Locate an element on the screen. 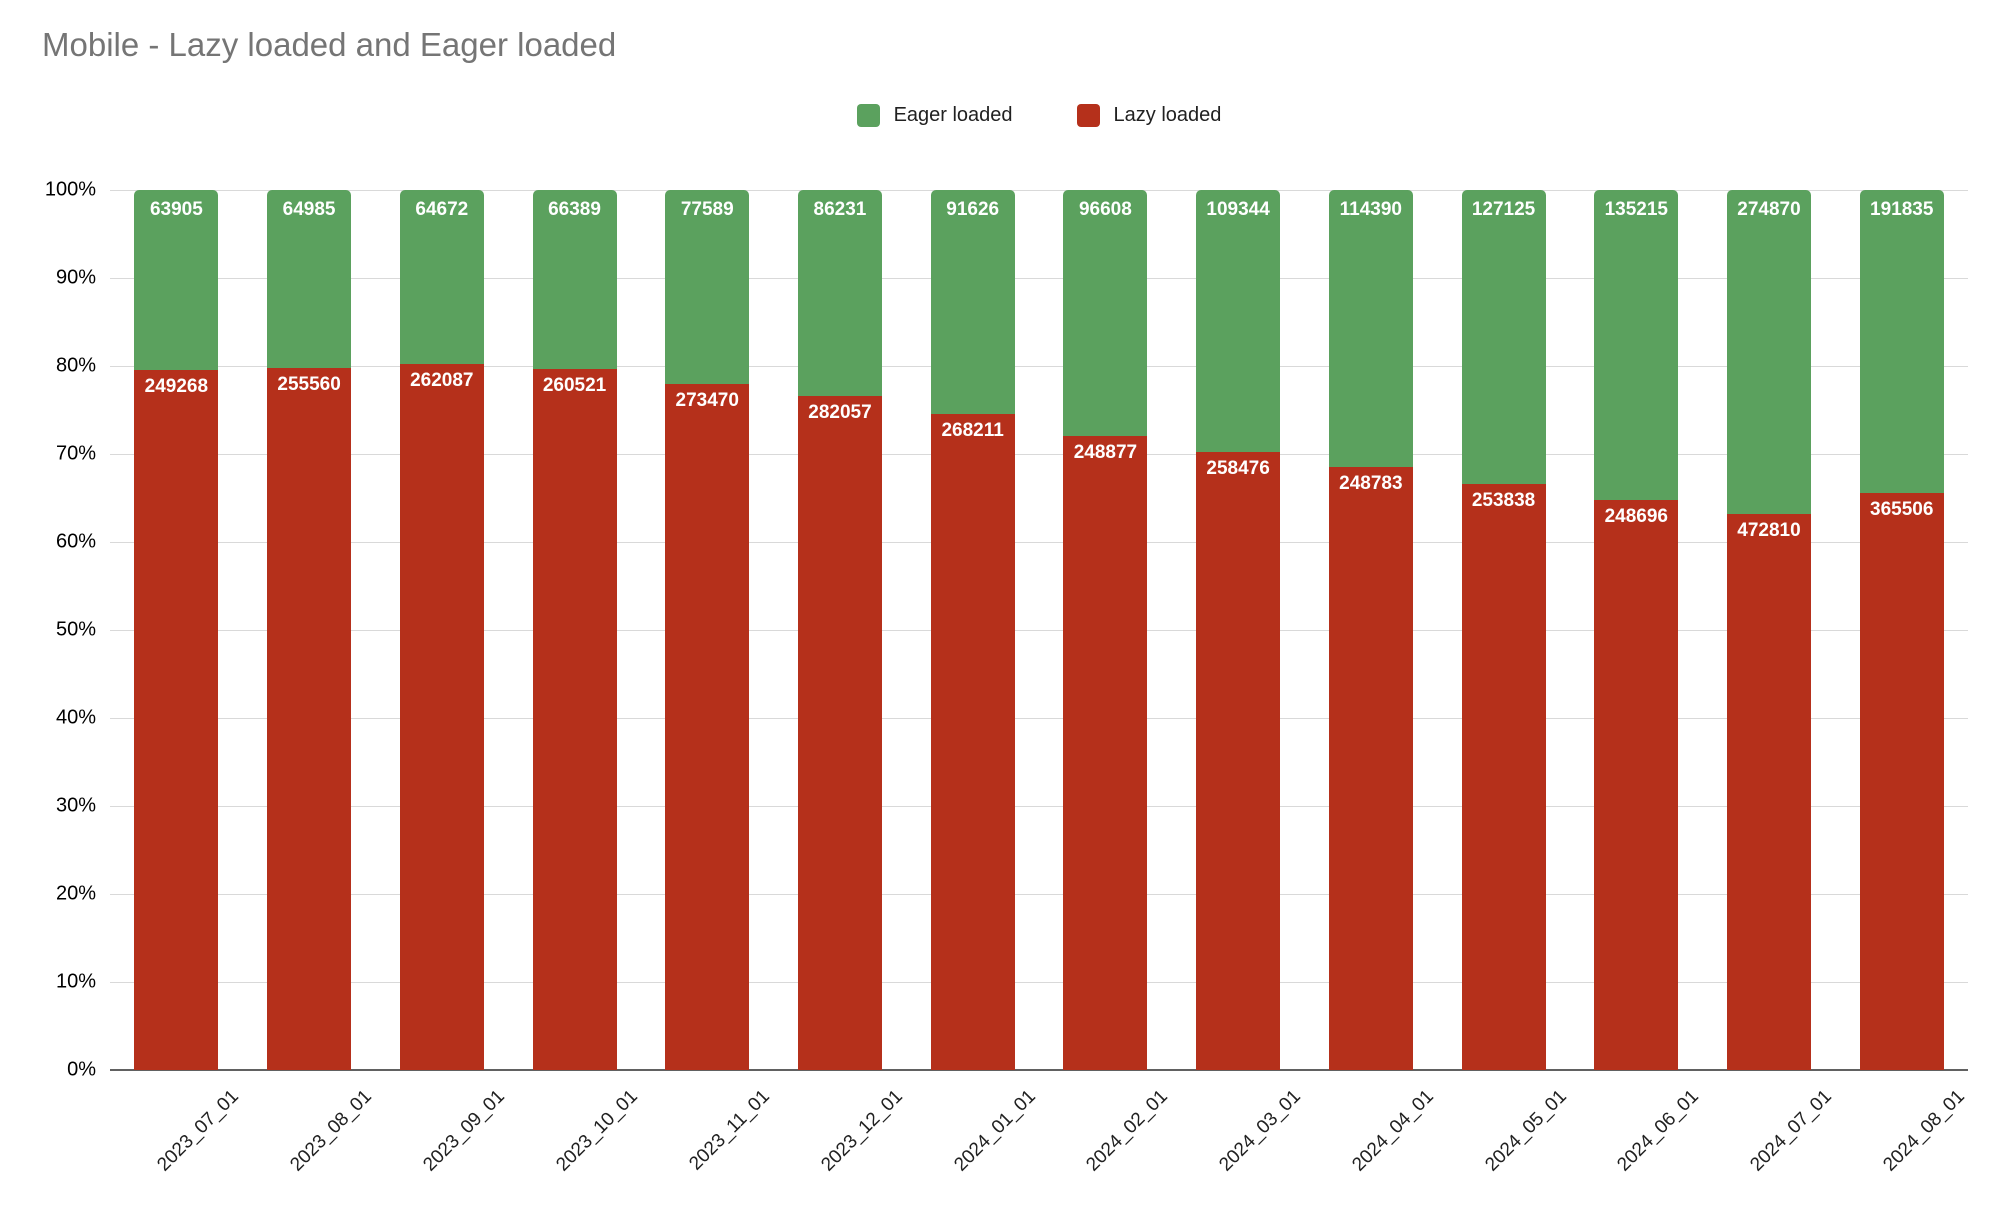  lazy-value-label: 273470 is located at coordinates (707, 401).